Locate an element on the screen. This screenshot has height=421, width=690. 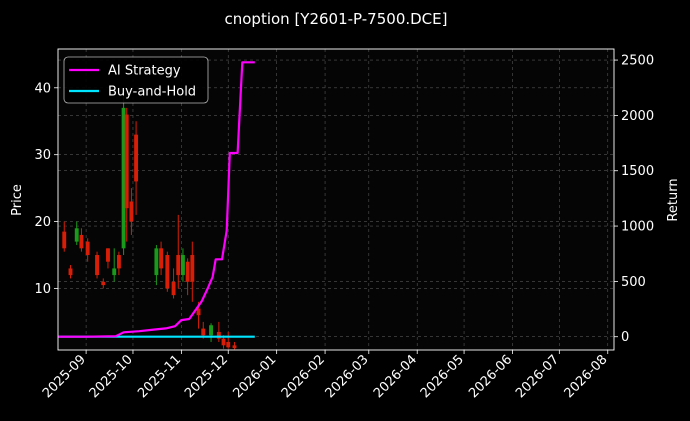
legend: AI Strategy Buy-and-Hold is located at coordinates (136, 80).